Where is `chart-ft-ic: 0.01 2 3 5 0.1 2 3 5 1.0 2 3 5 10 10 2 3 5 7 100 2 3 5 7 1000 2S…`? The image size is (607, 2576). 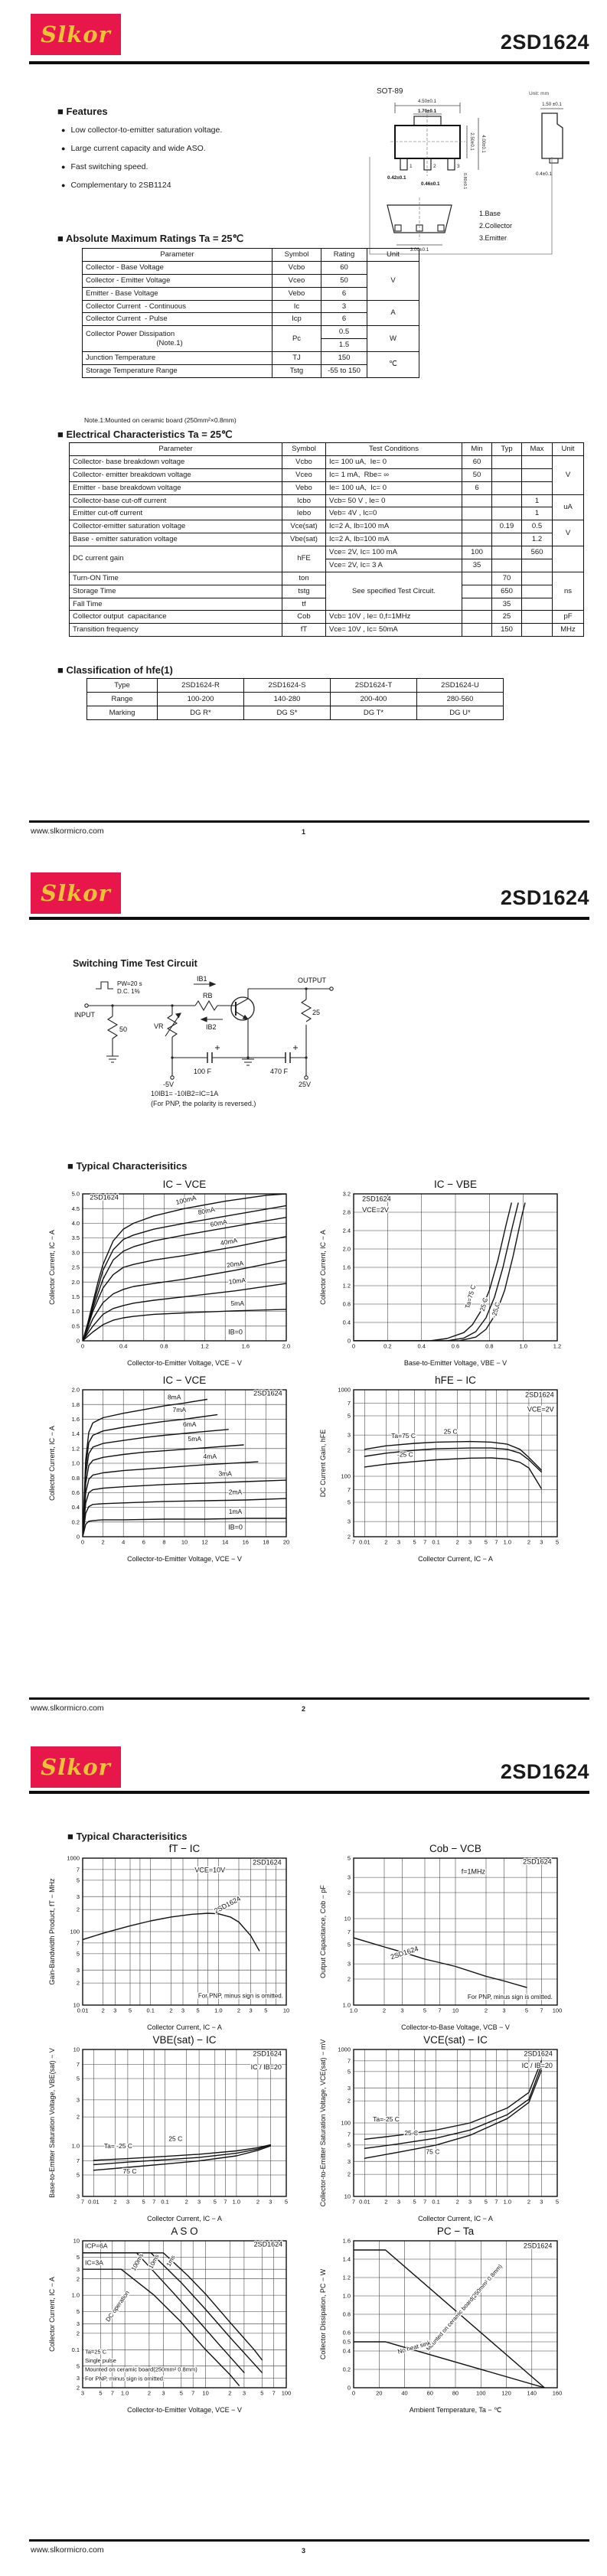 chart-ft-ic: 0.01 2 3 5 0.1 2 3 5 1.0 2 3 5 10 10 2 3 5 7 100 2 3 5 7 1000 2S… is located at coordinates (173, 1937).